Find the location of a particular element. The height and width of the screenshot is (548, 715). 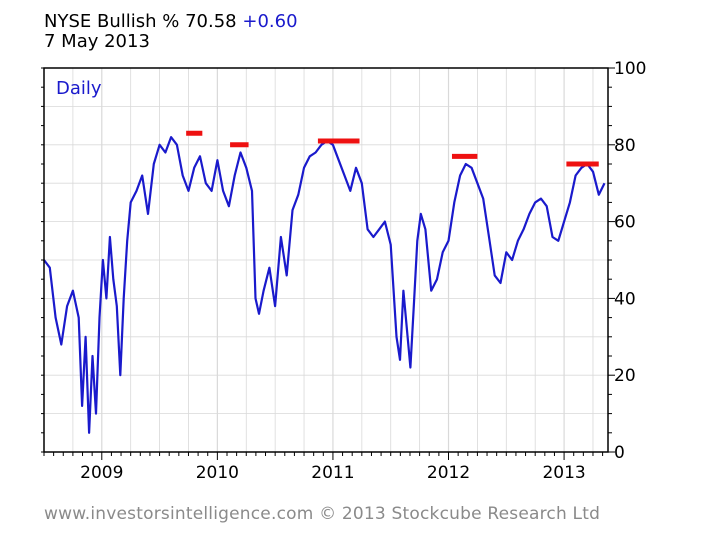

x-tick-label: 2009 is located at coordinates (101, 473).